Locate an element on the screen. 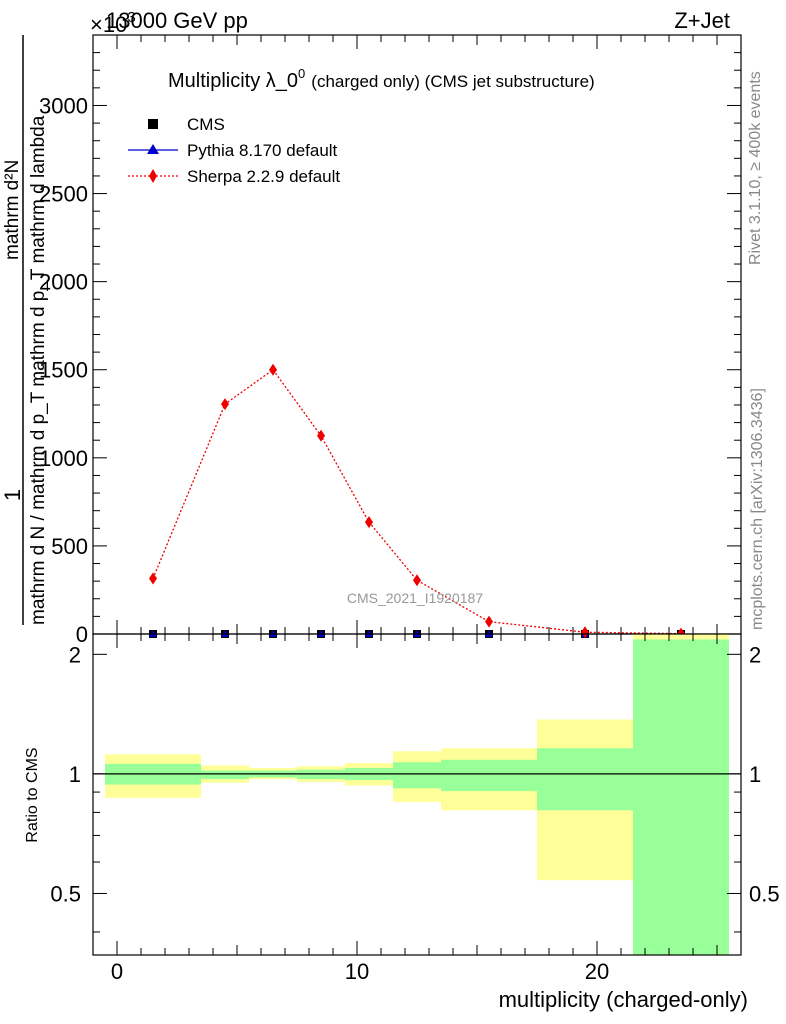 This screenshot has height=1024, width=786. mcplots-label: mcplots.cern.ch [arXiv:1306.3436] is located at coordinates (757, 509).